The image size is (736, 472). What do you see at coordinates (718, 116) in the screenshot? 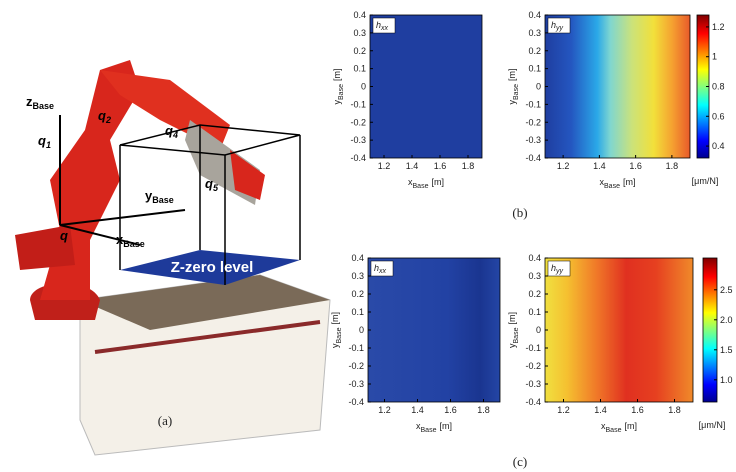
I see `colorbar-tick-label: 0.6` at bounding box center [718, 116].